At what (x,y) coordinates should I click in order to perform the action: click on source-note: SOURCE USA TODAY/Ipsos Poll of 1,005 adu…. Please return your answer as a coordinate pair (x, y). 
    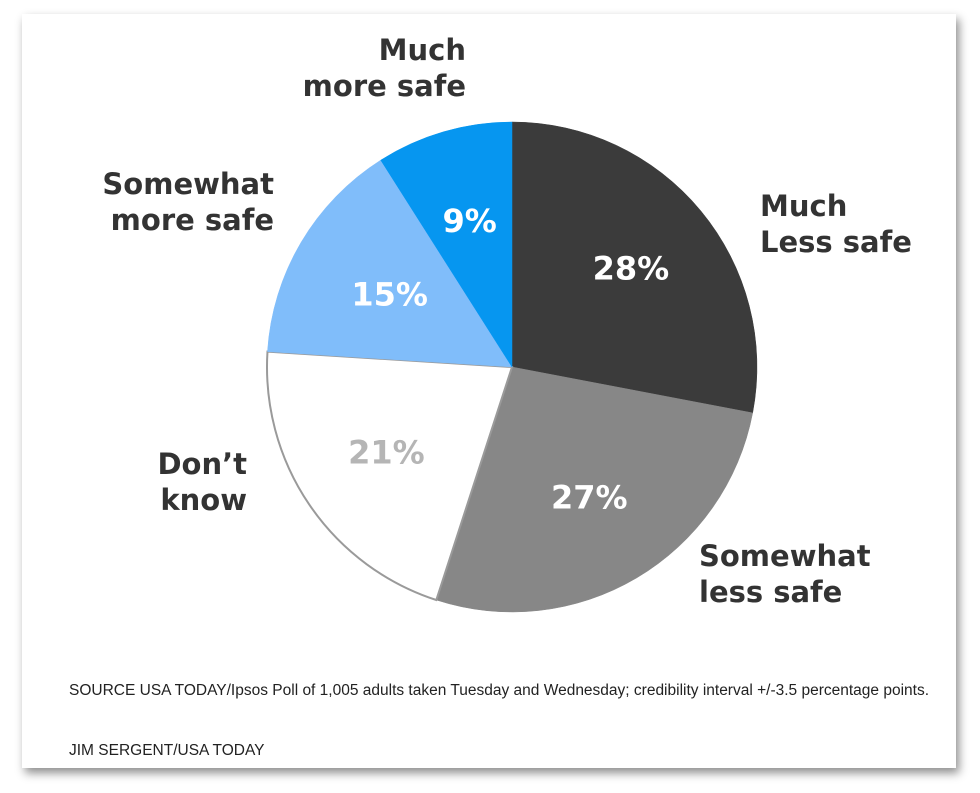
    Looking at the image, I should click on (499, 690).